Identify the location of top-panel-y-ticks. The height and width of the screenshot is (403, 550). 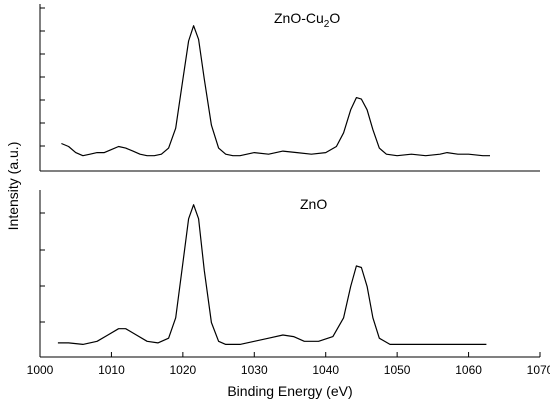
(42, 77).